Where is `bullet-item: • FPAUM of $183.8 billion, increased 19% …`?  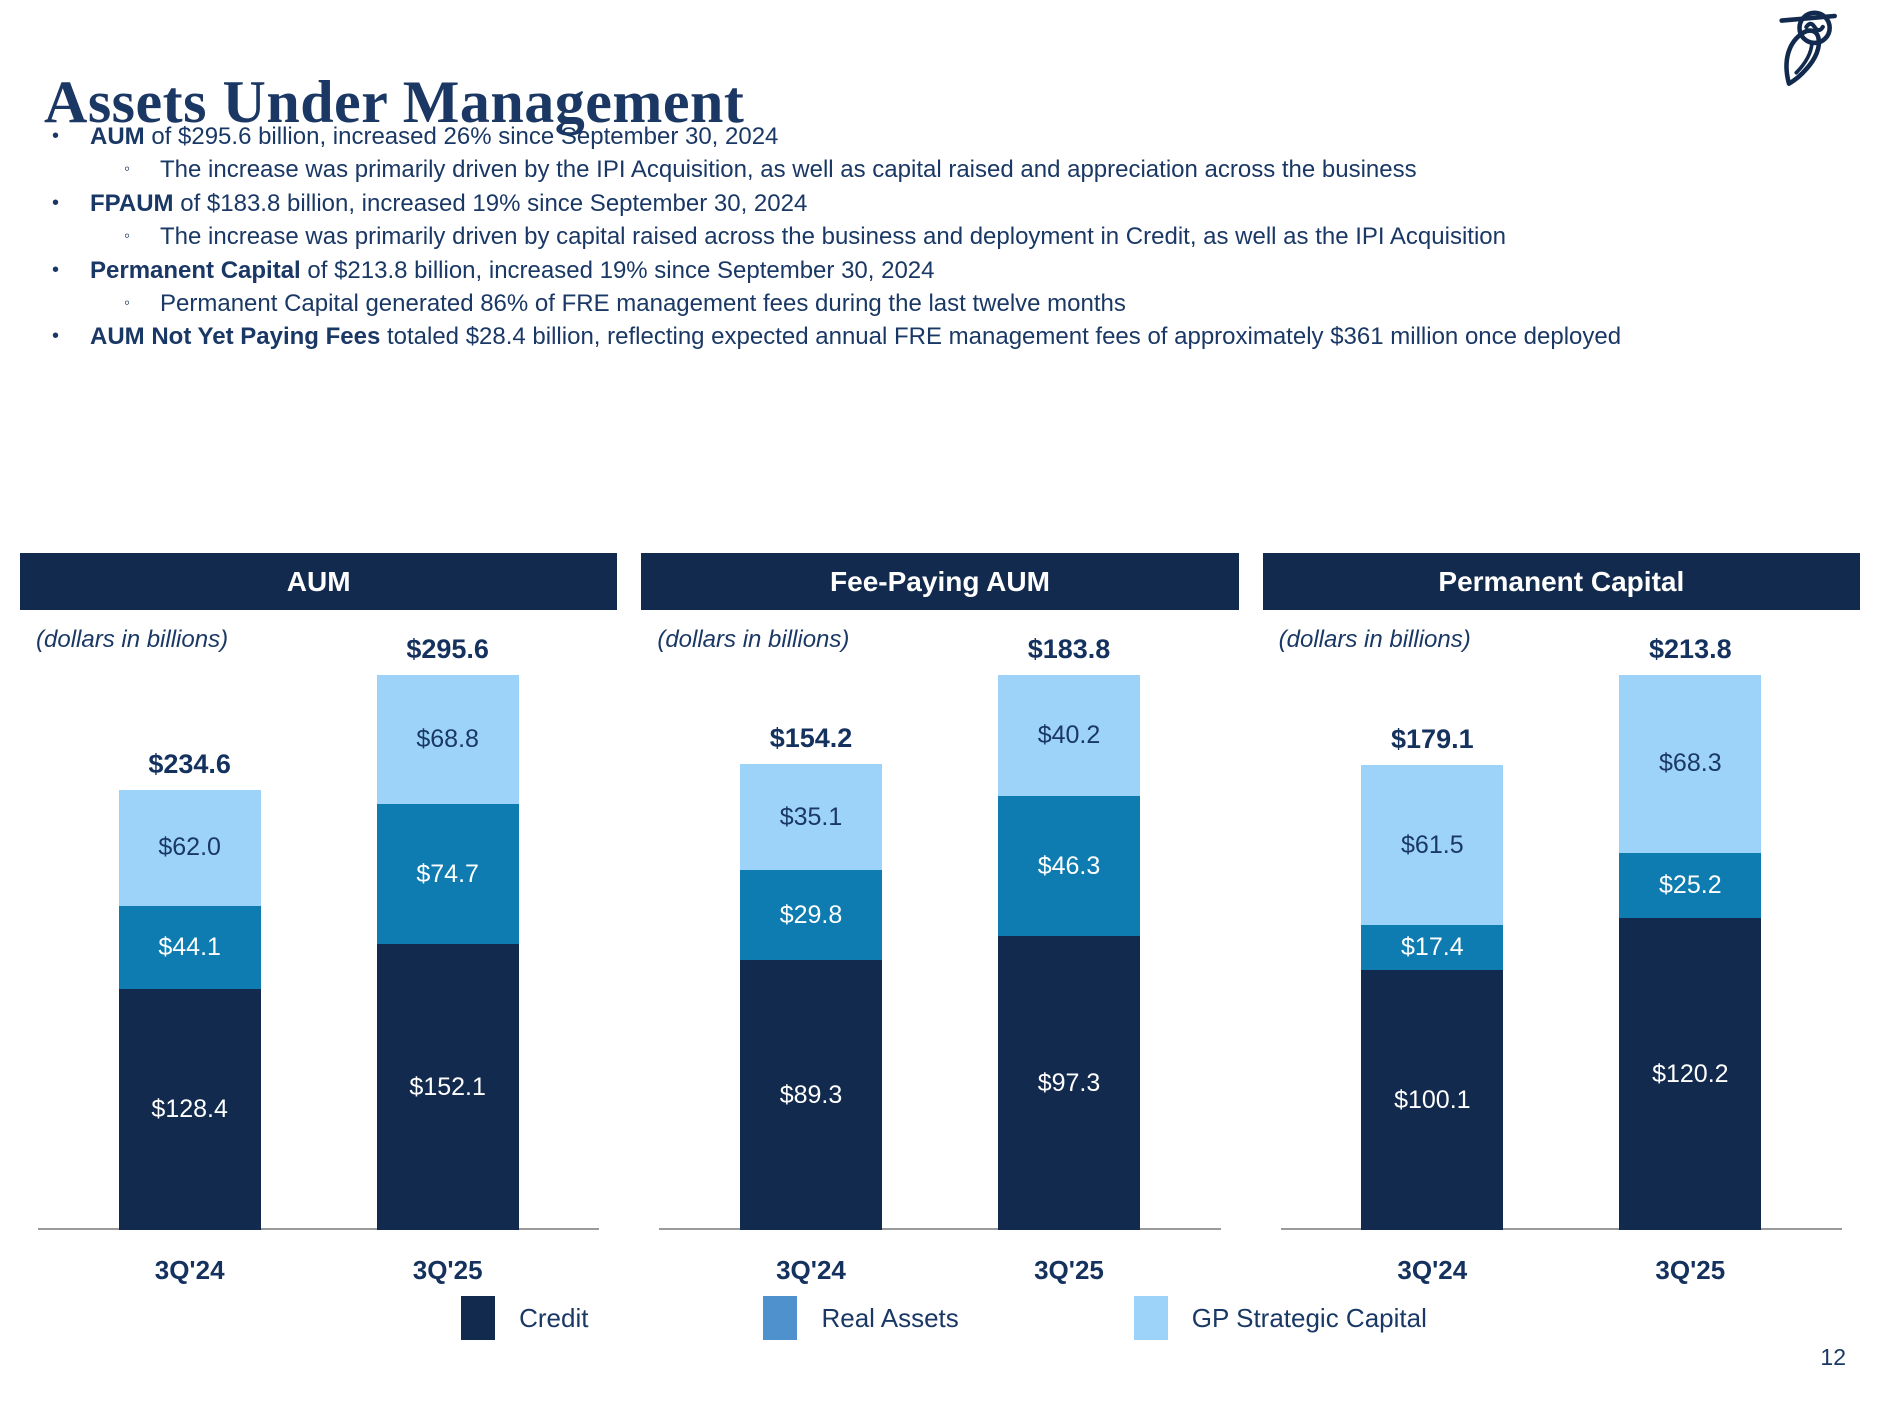
bullet-item: • FPAUM of $183.8 billion, increased 19% … is located at coordinates (945, 203).